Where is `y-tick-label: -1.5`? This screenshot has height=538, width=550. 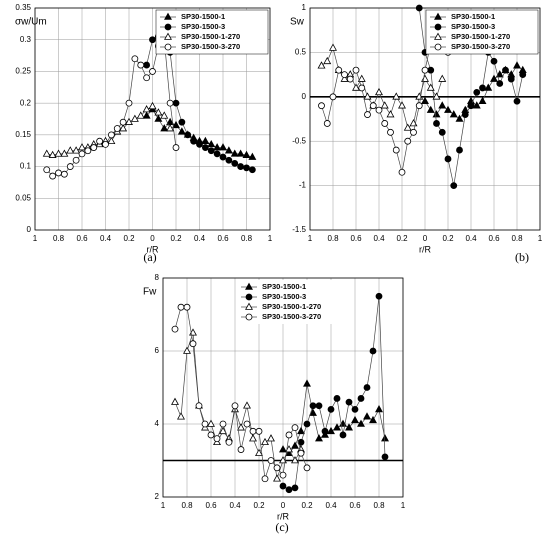 y-tick-label: -1.5 is located at coordinates (299, 229).